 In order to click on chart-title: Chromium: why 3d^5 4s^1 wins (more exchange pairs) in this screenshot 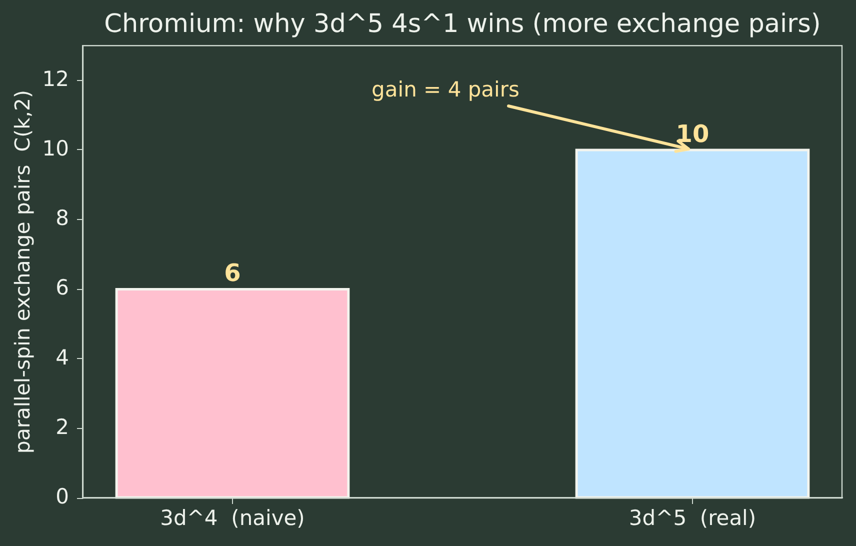, I will do `click(462, 23)`.